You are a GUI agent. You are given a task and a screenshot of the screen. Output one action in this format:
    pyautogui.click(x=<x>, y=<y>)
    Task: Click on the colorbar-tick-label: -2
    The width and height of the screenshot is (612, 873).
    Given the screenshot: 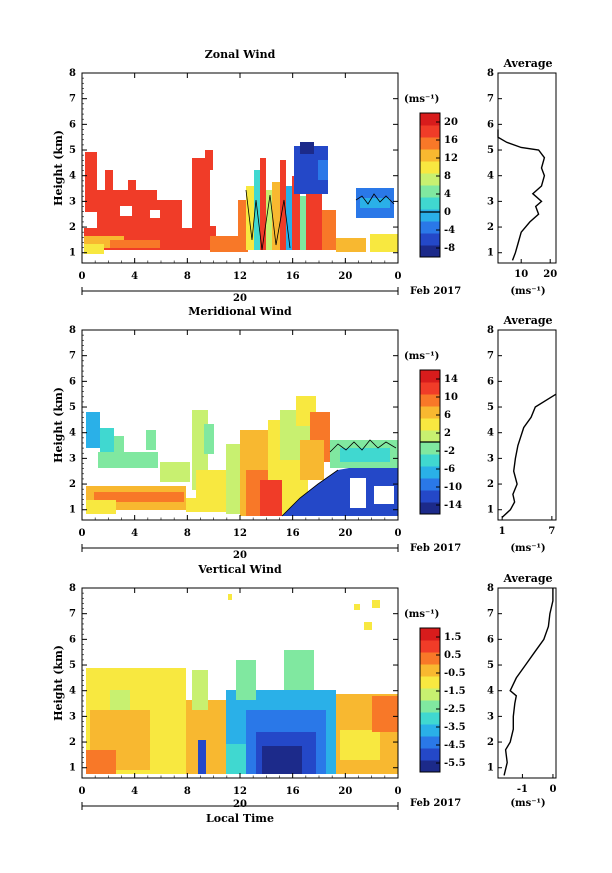 What is the action you would take?
    pyautogui.click(x=449, y=451)
    